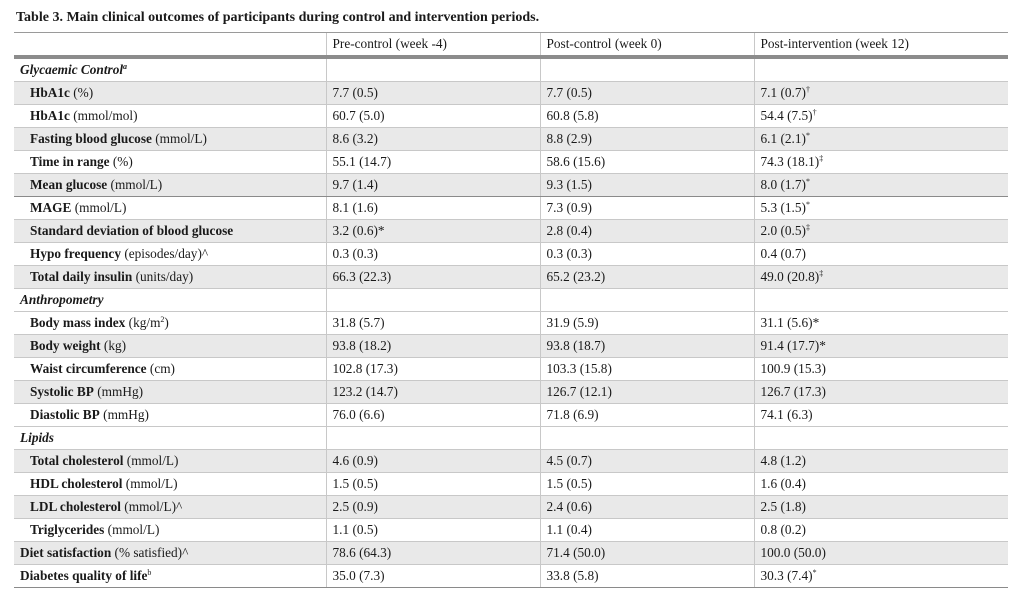 The height and width of the screenshot is (600, 1024). I want to click on header-cell-label, so click(170, 45).